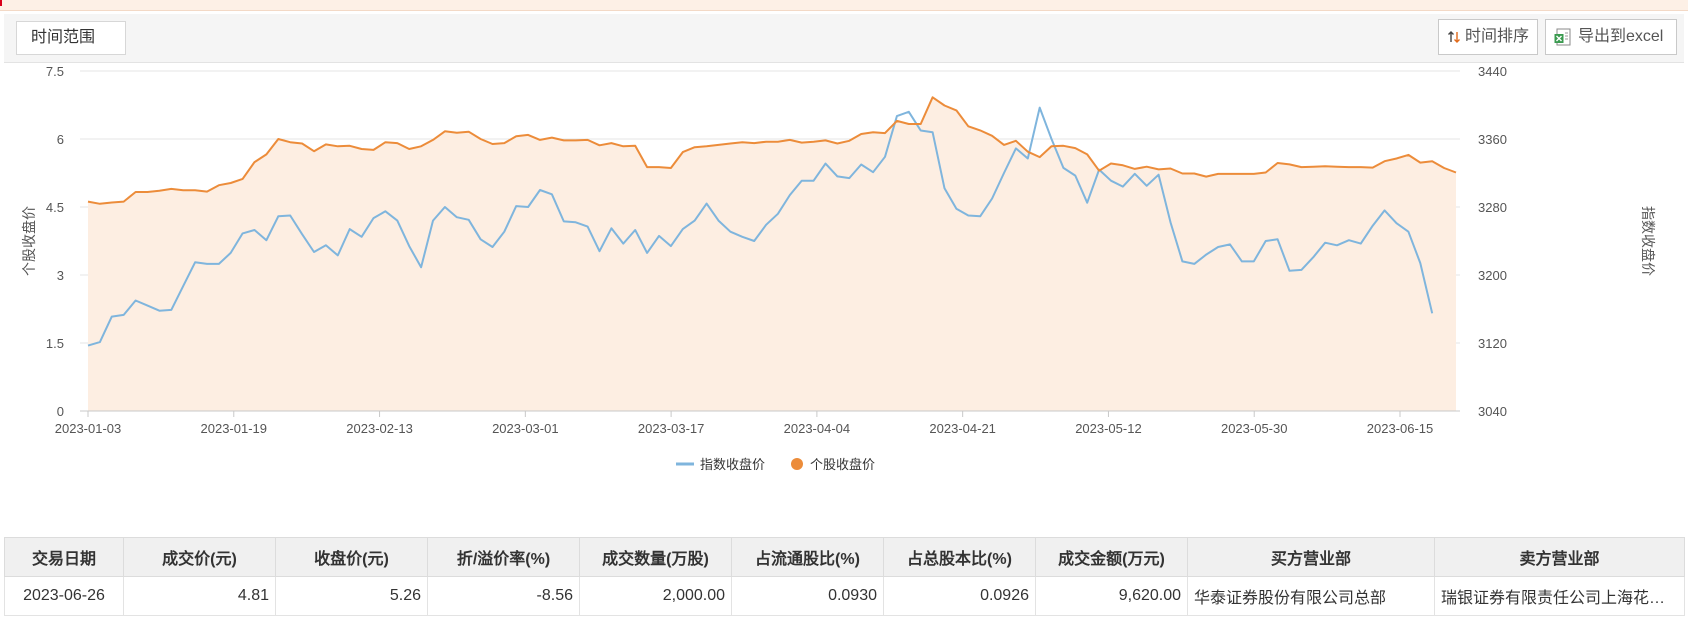  What do you see at coordinates (60, 411) in the screenshot?
I see `y-tick-label: 0` at bounding box center [60, 411].